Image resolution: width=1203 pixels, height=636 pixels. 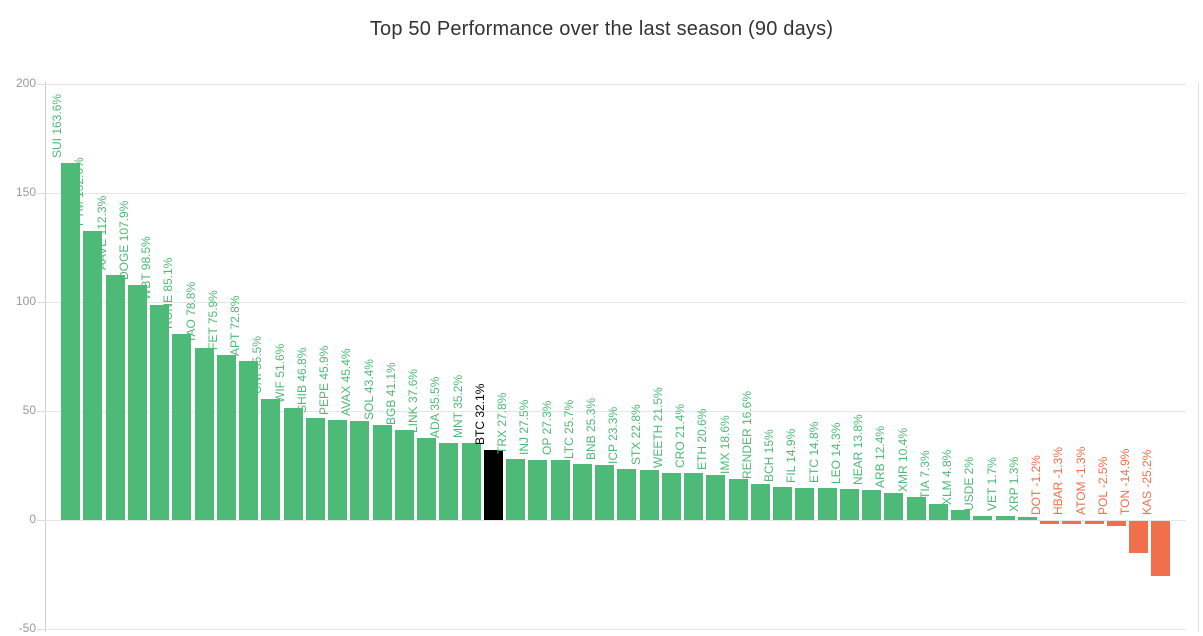 What do you see at coordinates (191, 312) in the screenshot?
I see `bar-label-tao: TAO 78.8%` at bounding box center [191, 312].